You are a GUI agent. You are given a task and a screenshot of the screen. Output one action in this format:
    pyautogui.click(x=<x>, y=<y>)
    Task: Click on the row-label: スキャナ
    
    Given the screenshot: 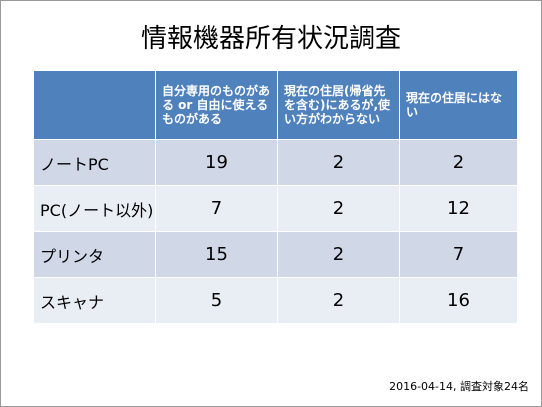 What is the action you would take?
    pyautogui.click(x=94, y=300)
    